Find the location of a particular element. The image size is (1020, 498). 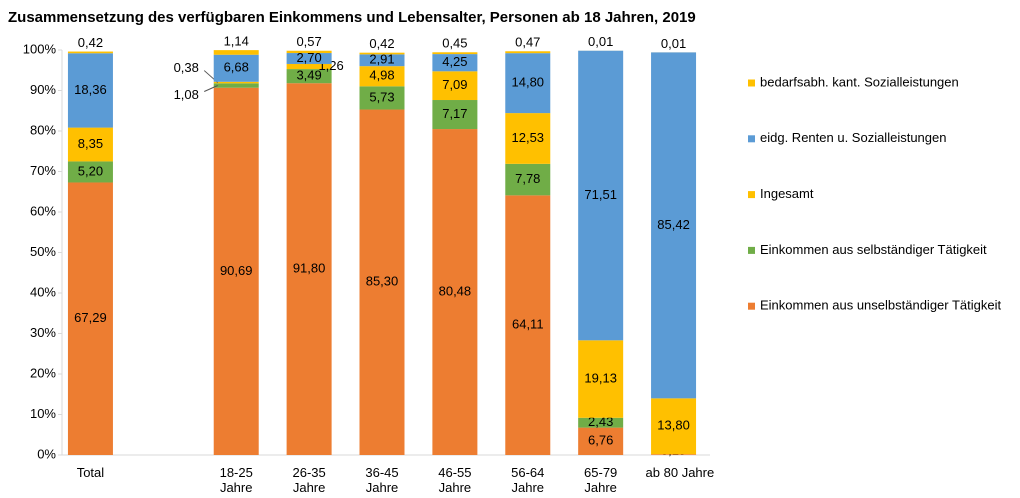

x-tick-label: 26-35 Jahre is located at coordinates (309, 480).